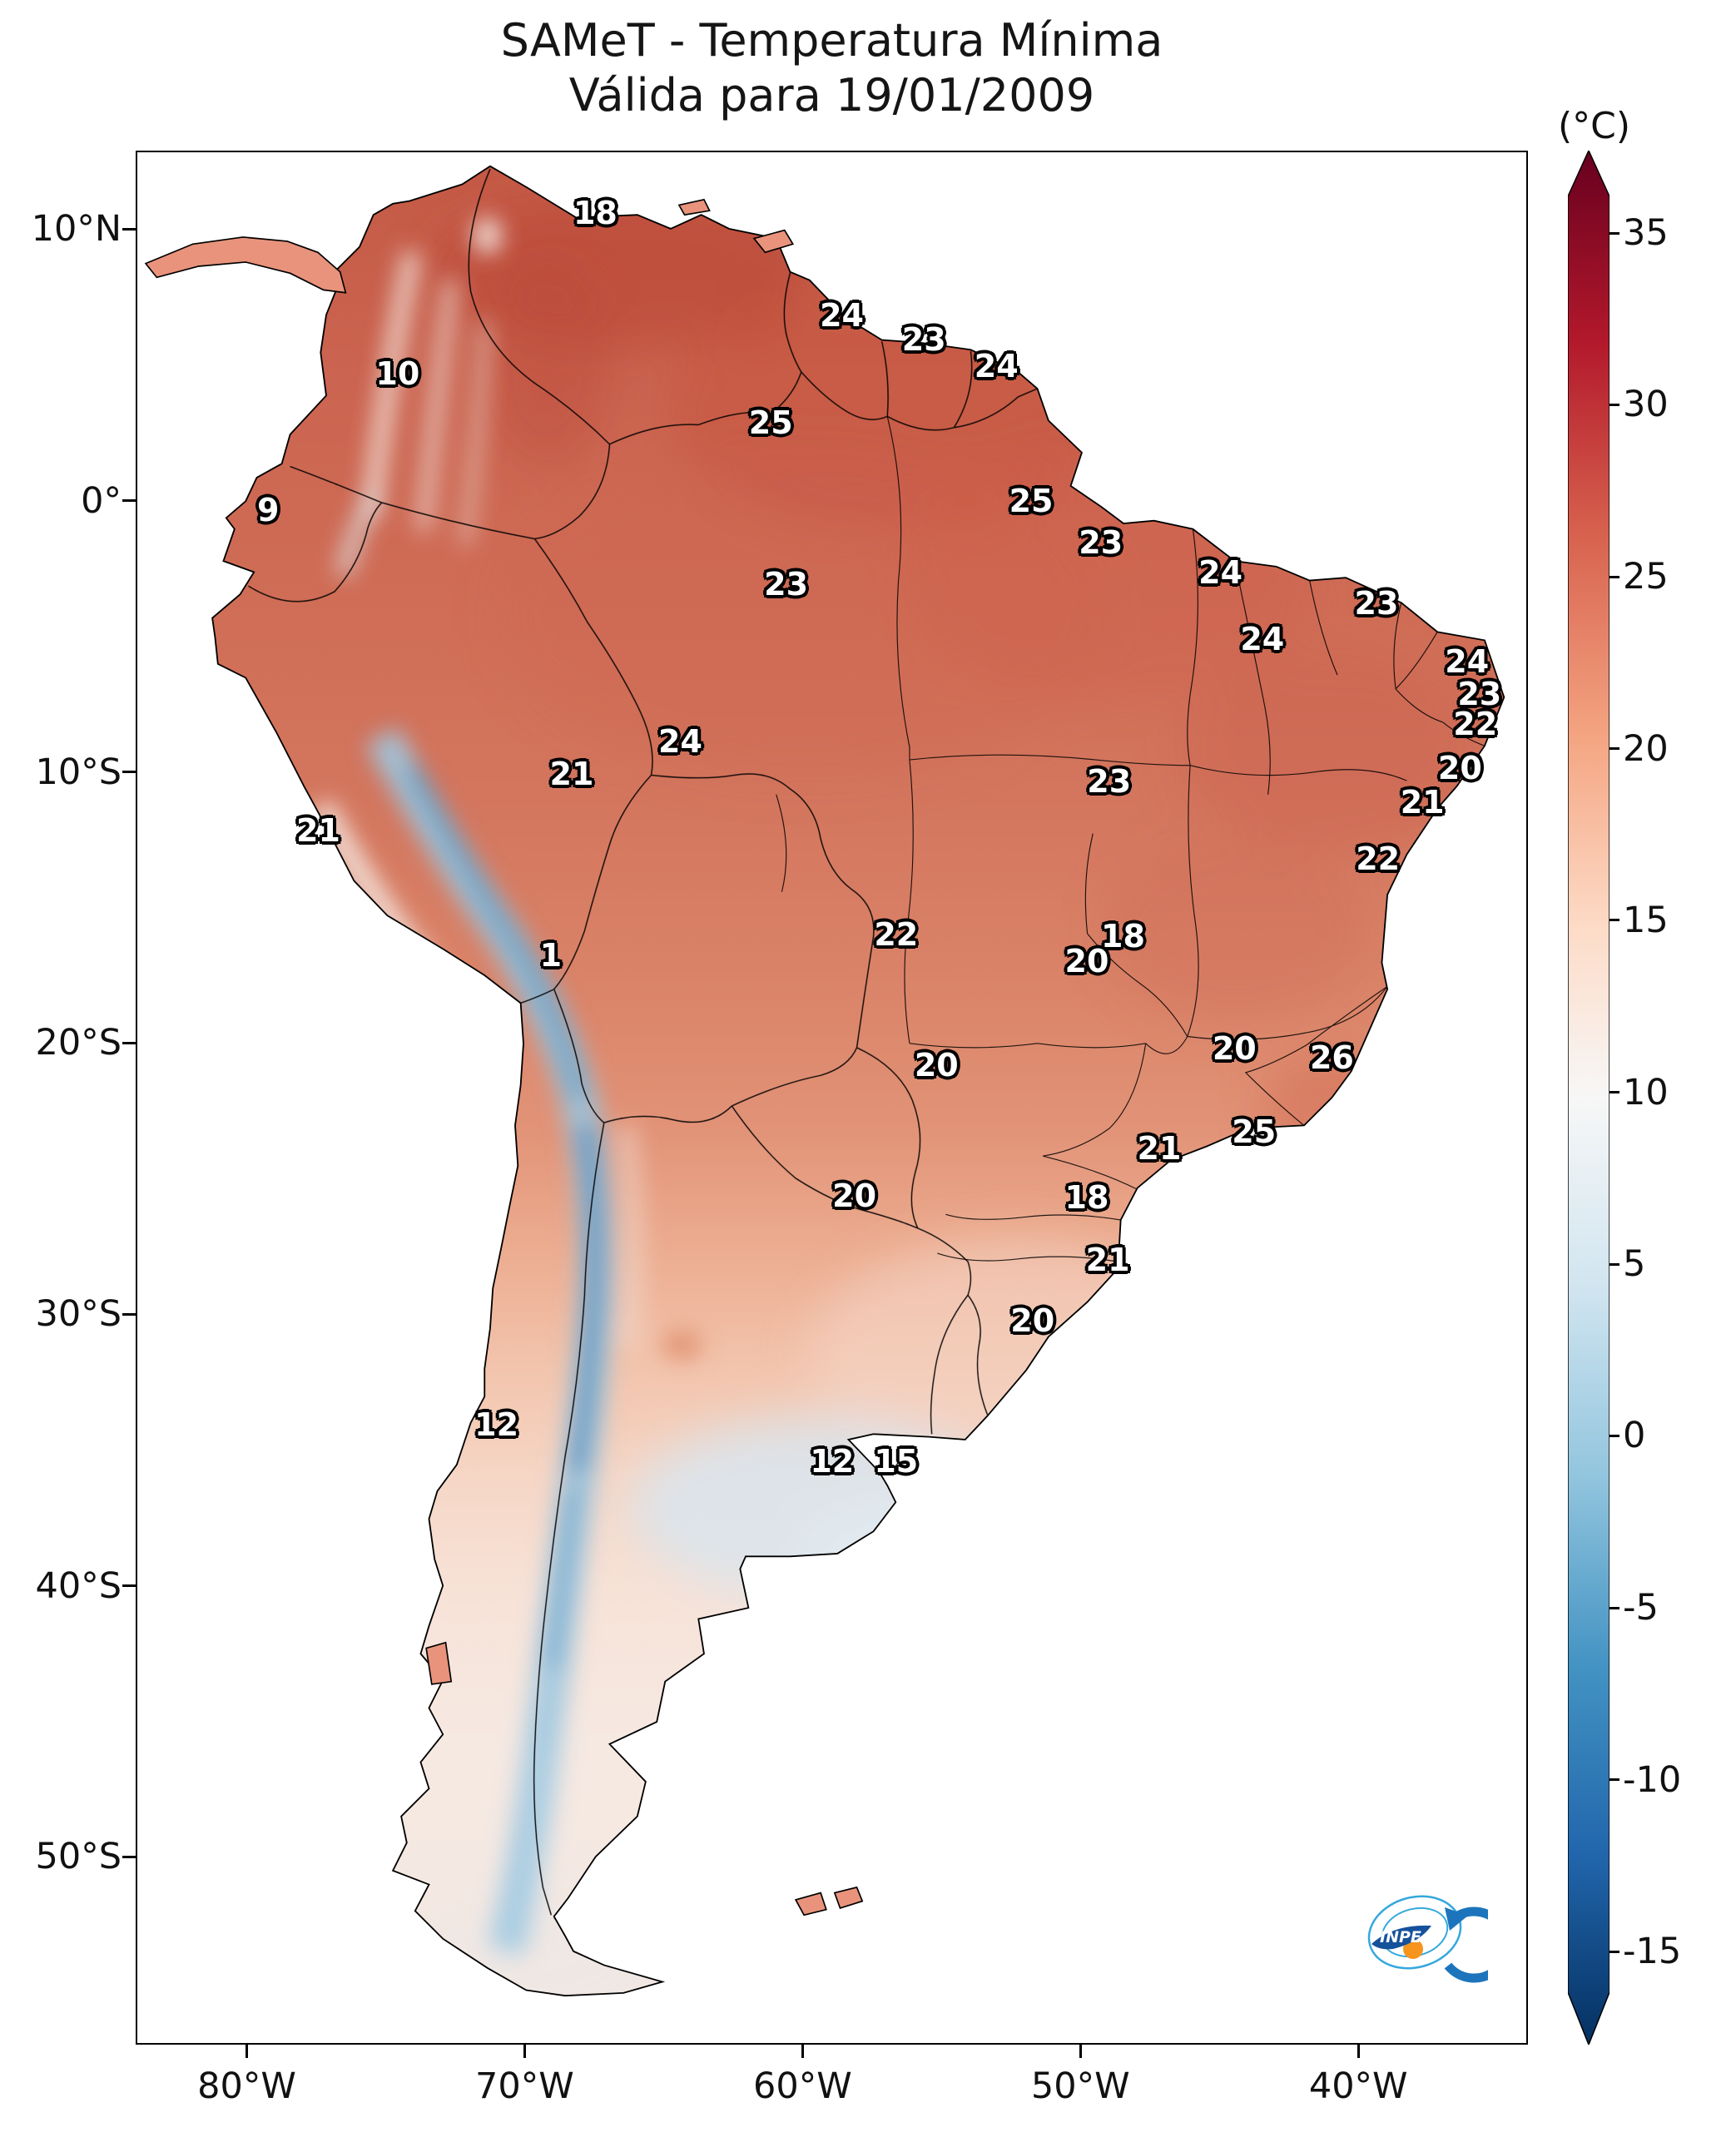 This screenshot has height=2152, width=1736. Describe the element at coordinates (1080, 2086) in the screenshot. I see `lon-tick-label: 50°W` at that location.